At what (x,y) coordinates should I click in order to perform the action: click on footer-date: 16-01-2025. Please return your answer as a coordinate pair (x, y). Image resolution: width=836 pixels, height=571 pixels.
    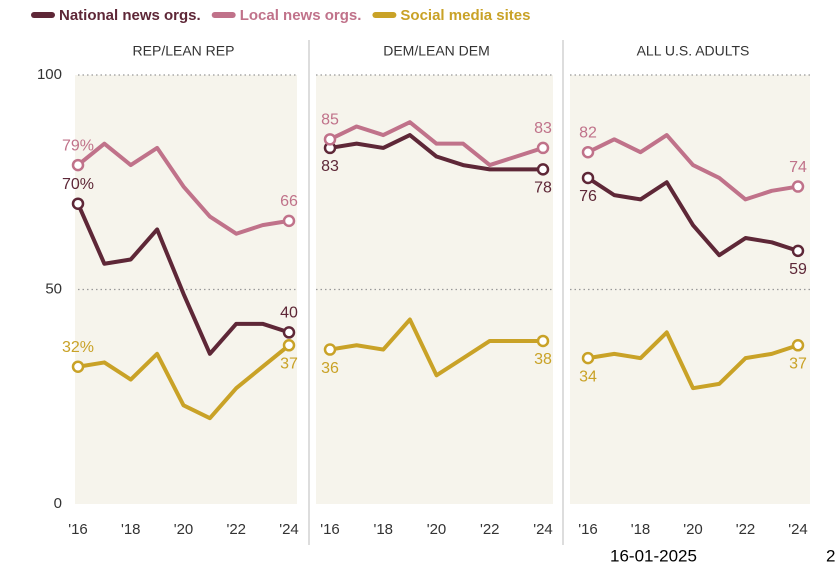
    Looking at the image, I should click on (653, 555).